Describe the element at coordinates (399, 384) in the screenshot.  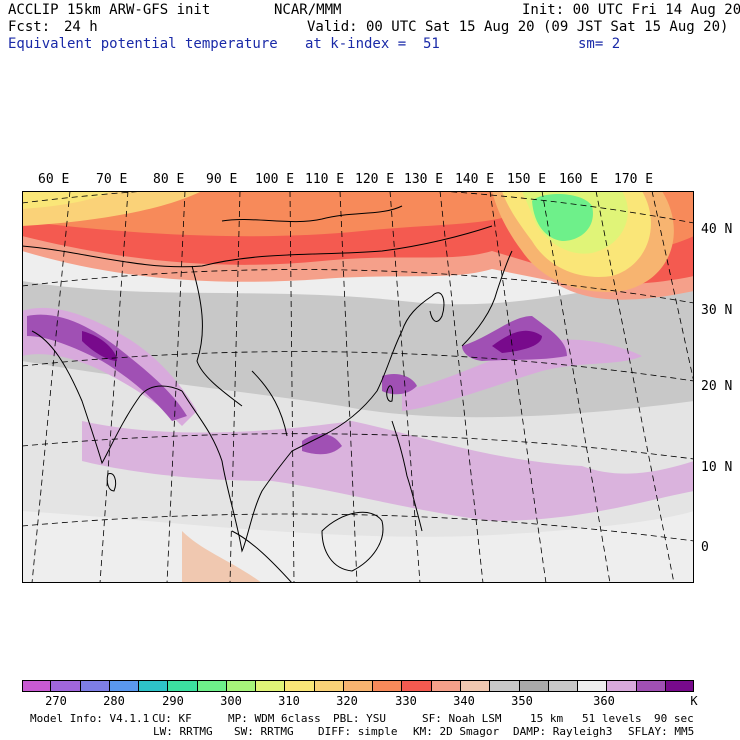
I see `field-taiwan-purple` at that location.